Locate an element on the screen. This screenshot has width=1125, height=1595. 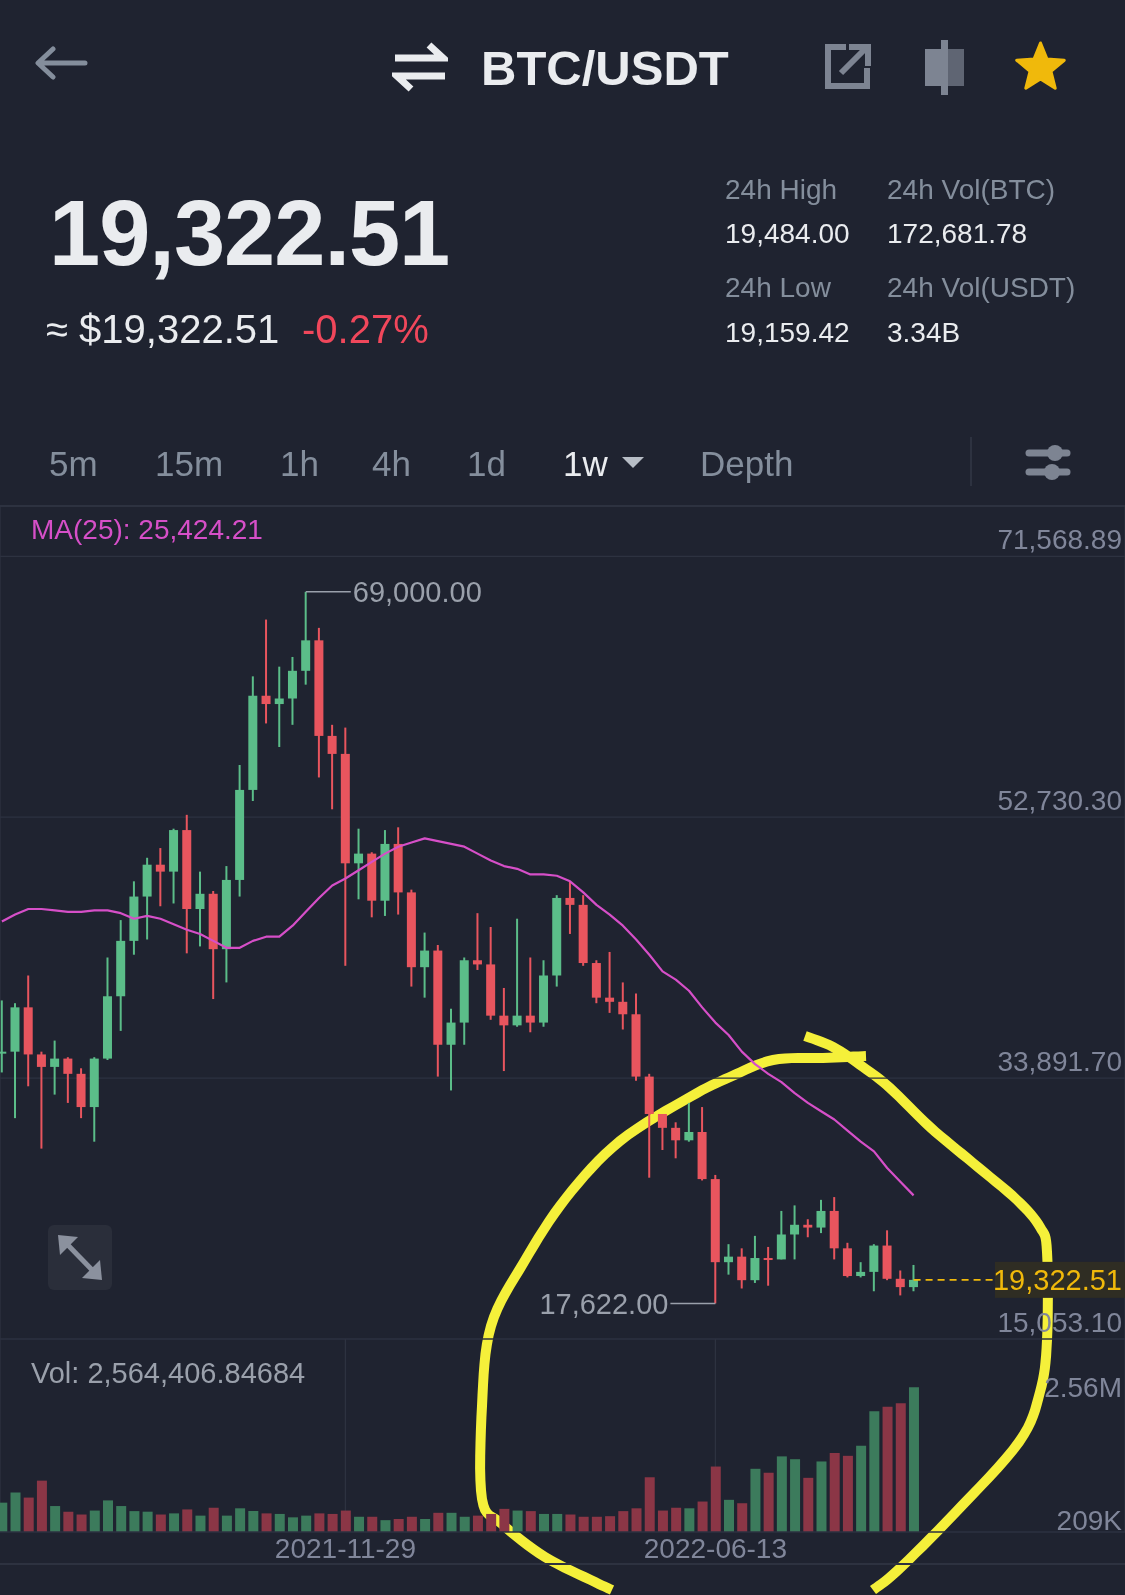
text: 172,681.78 is located at coordinates (957, 234).